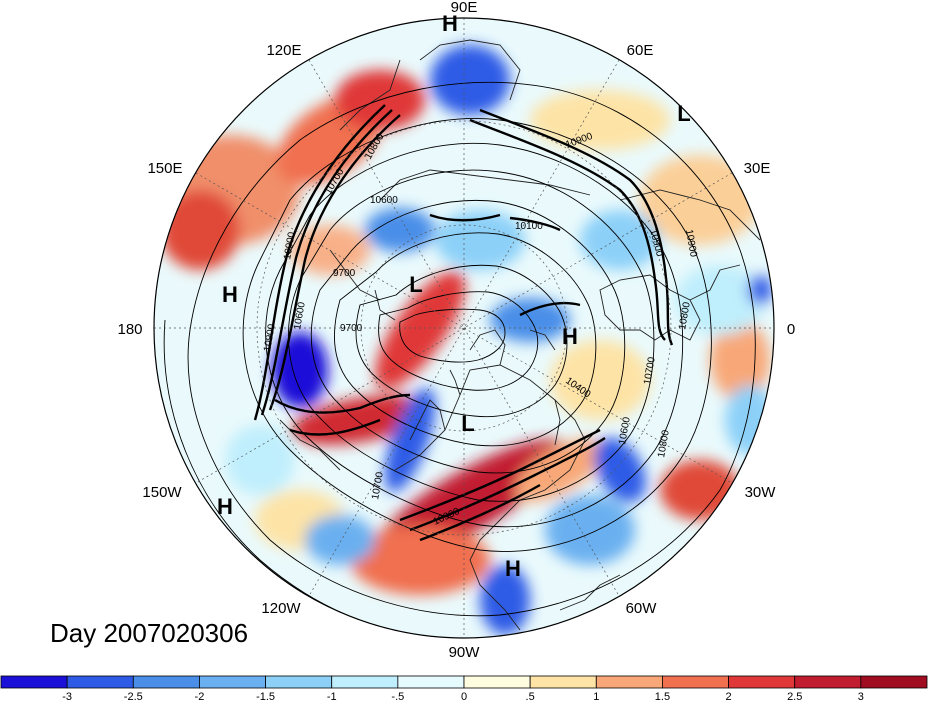 The image size is (928, 702). Describe the element at coordinates (465, 652) in the screenshot. I see `lon-label-90w: 90W` at that location.